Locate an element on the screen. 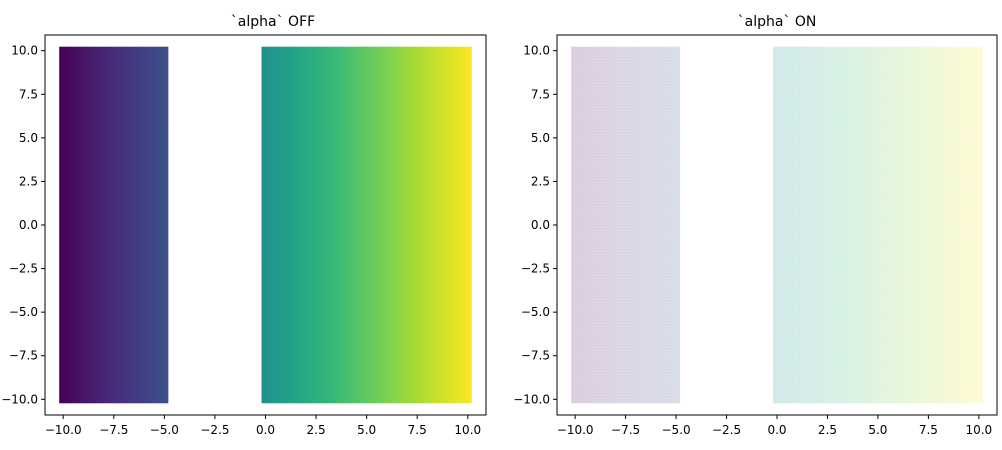 This screenshot has height=450, width=1002. chart-title: `alpha` OFF is located at coordinates (273, 22).